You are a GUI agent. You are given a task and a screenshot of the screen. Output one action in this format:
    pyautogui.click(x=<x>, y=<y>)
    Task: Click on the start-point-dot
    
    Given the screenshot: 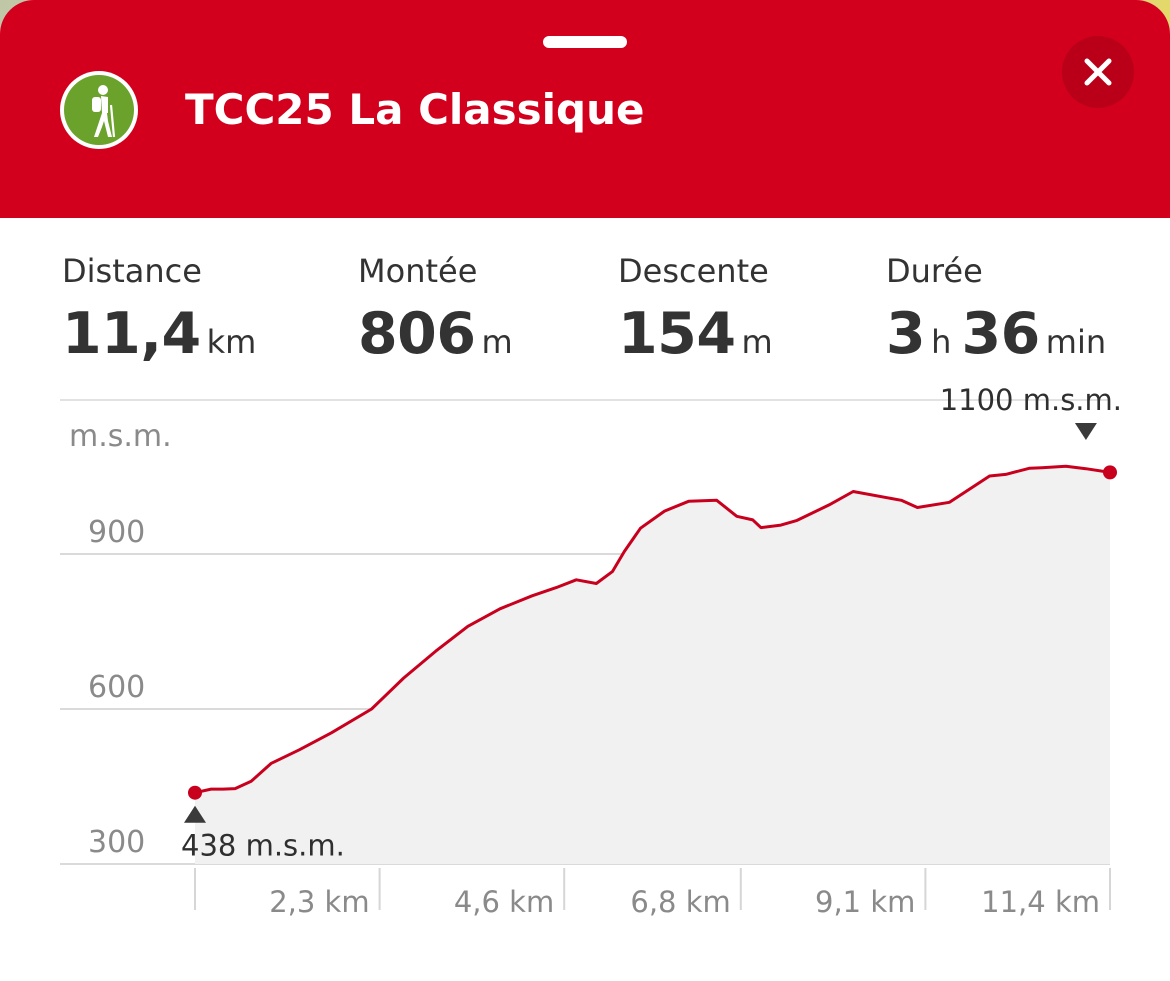 What is the action you would take?
    pyautogui.click(x=195, y=792)
    